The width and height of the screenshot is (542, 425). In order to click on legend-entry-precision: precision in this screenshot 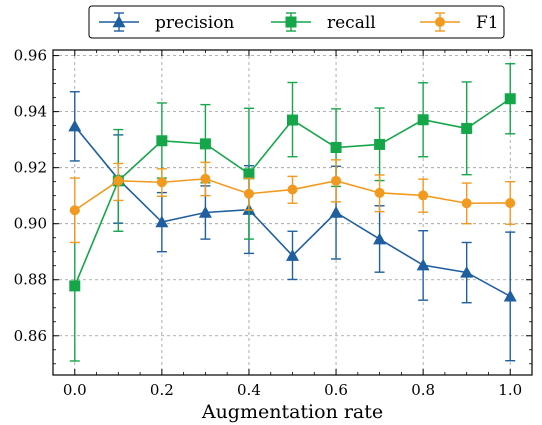, I will do `click(166, 22)`.